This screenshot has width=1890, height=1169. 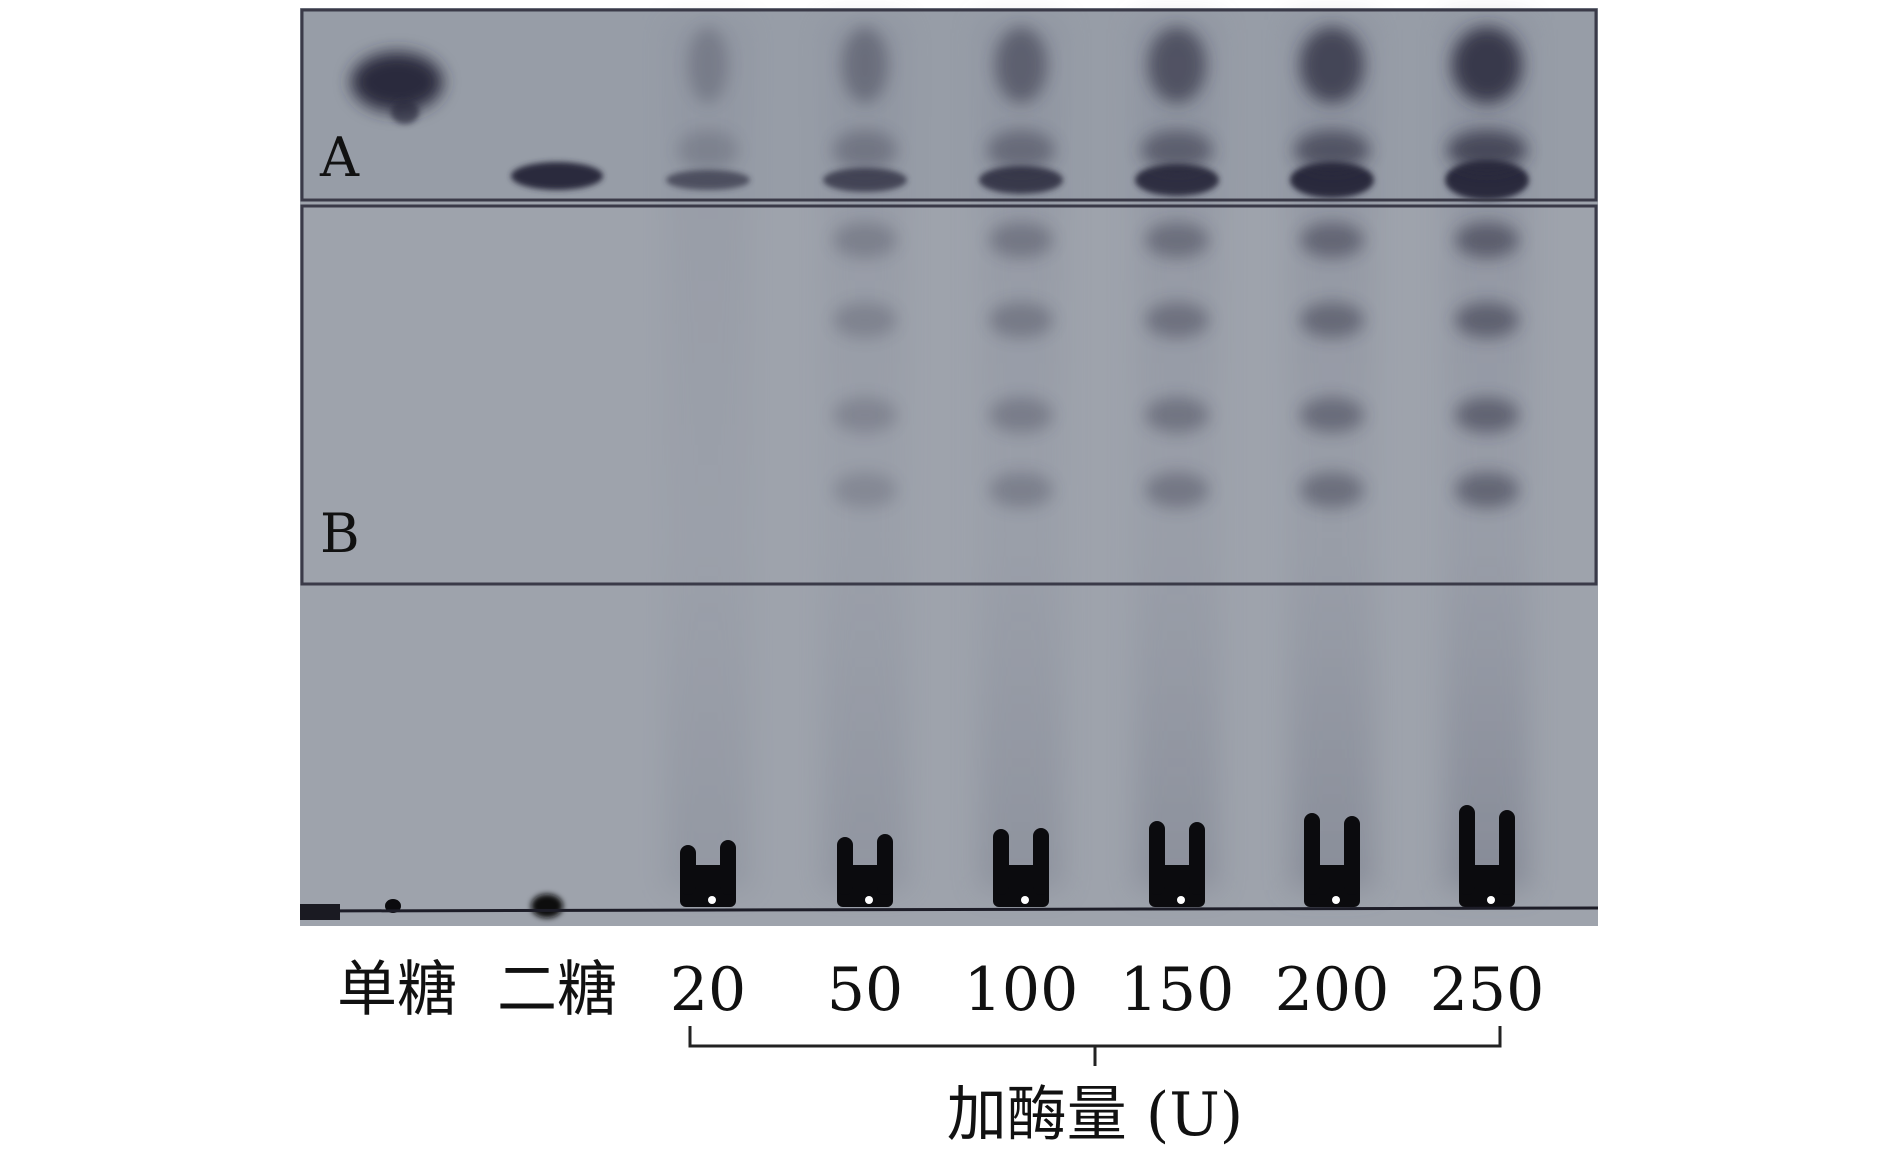 What do you see at coordinates (405, 112) in the screenshot?
I see `monosaccharide-band-tail` at bounding box center [405, 112].